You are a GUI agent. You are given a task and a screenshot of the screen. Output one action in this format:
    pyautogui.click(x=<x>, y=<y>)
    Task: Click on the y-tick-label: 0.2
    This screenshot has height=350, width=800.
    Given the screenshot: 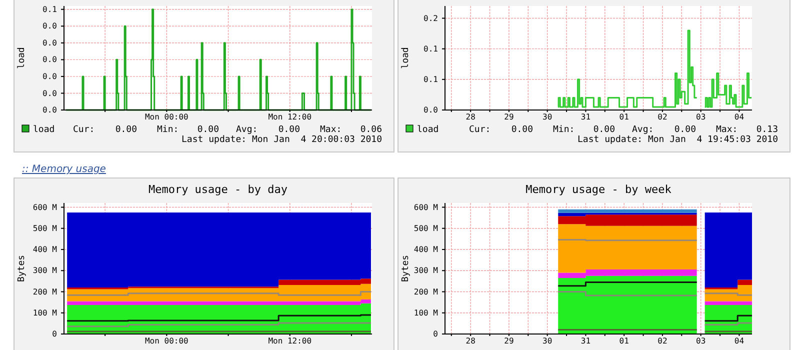 What is the action you would take?
    pyautogui.click(x=431, y=18)
    